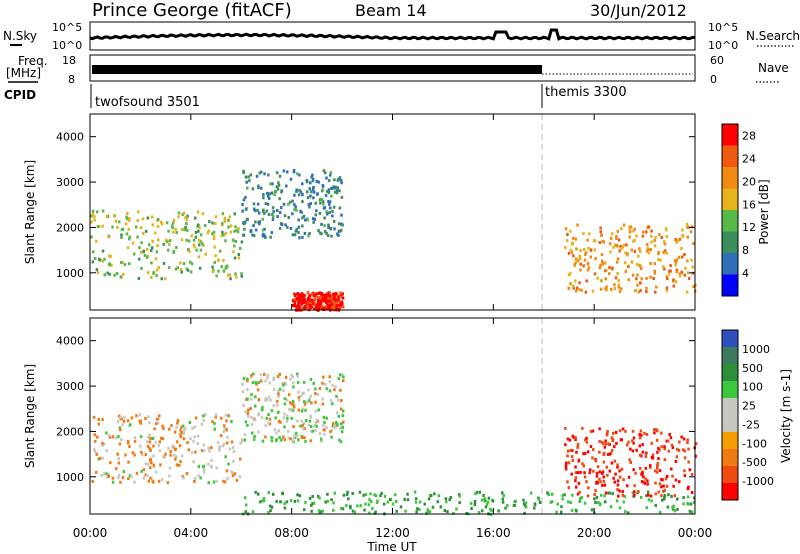  What do you see at coordinates (730, 264) in the screenshot?
I see `power-colorbar-swatch` at bounding box center [730, 264].